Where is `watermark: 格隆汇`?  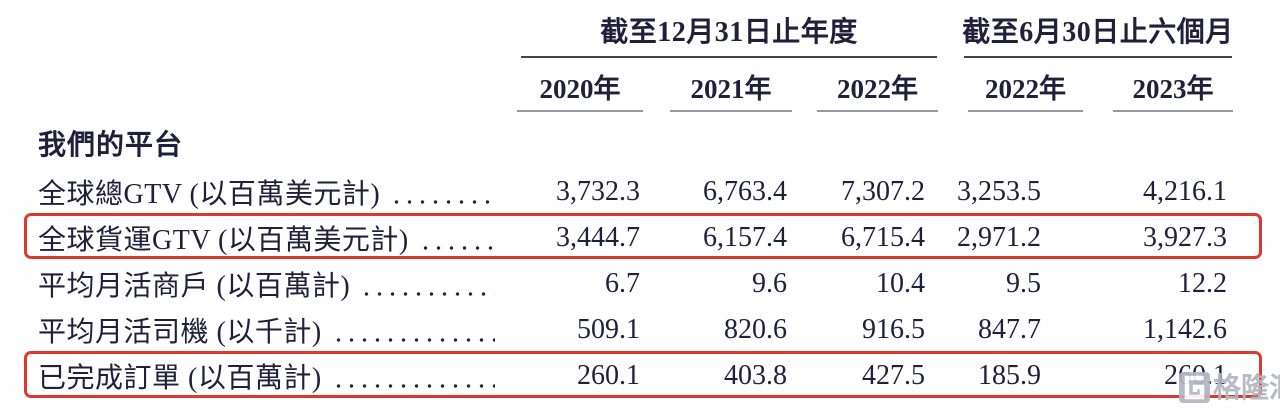
watermark: 格隆汇 is located at coordinates (1229, 387).